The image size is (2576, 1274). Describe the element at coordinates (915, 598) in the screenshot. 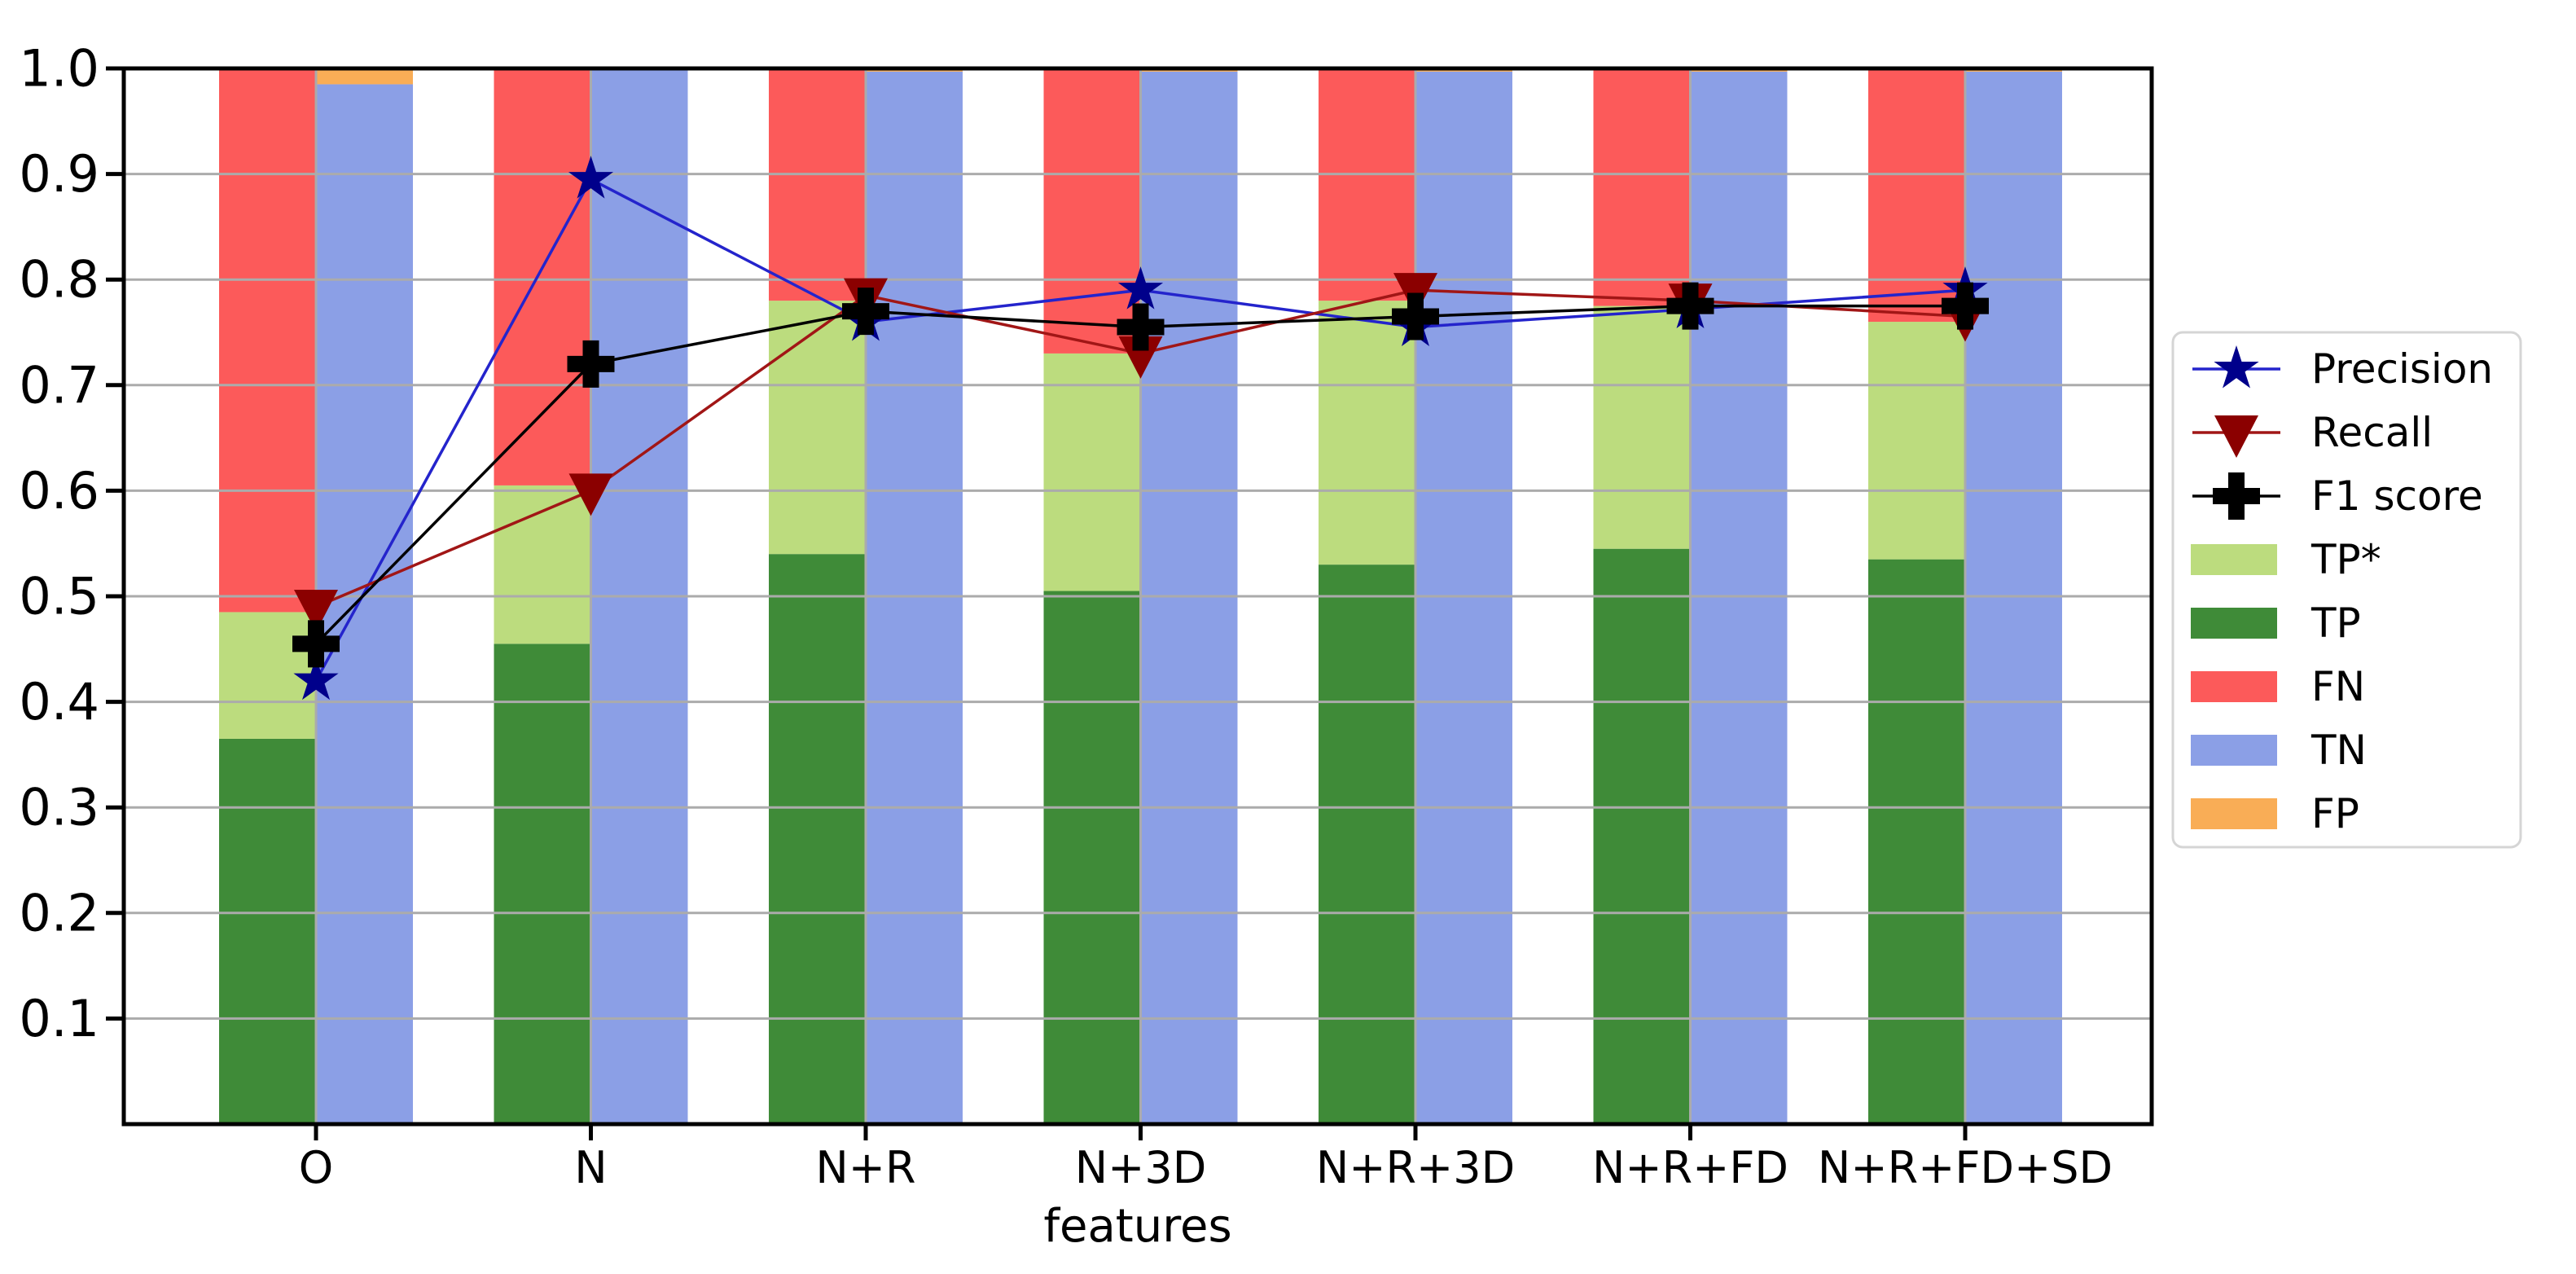

I see `bar-TN-N+R` at that location.